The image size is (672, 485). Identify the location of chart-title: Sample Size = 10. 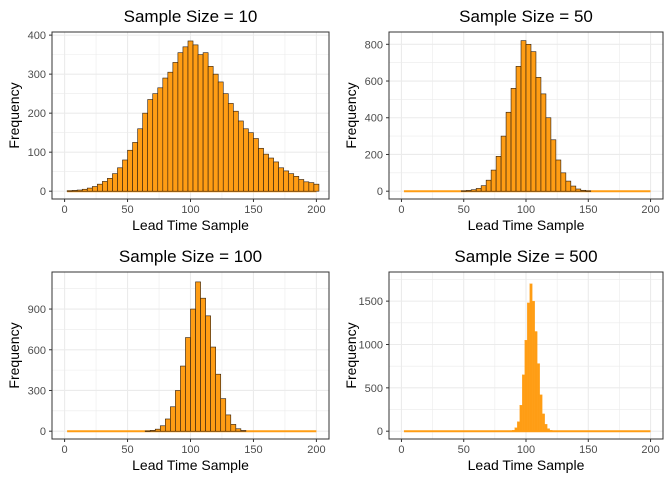
(191, 16).